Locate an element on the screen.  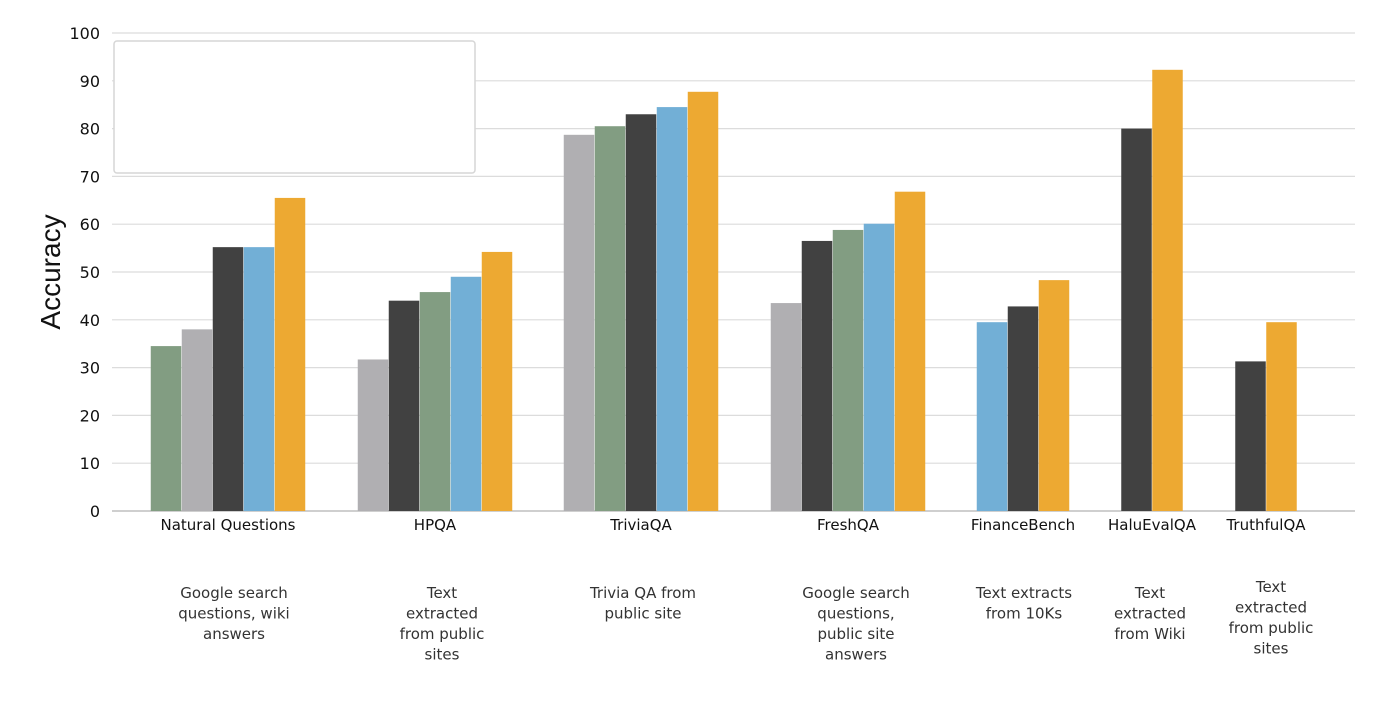
y-tick-label: 50 is located at coordinates (90, 272).